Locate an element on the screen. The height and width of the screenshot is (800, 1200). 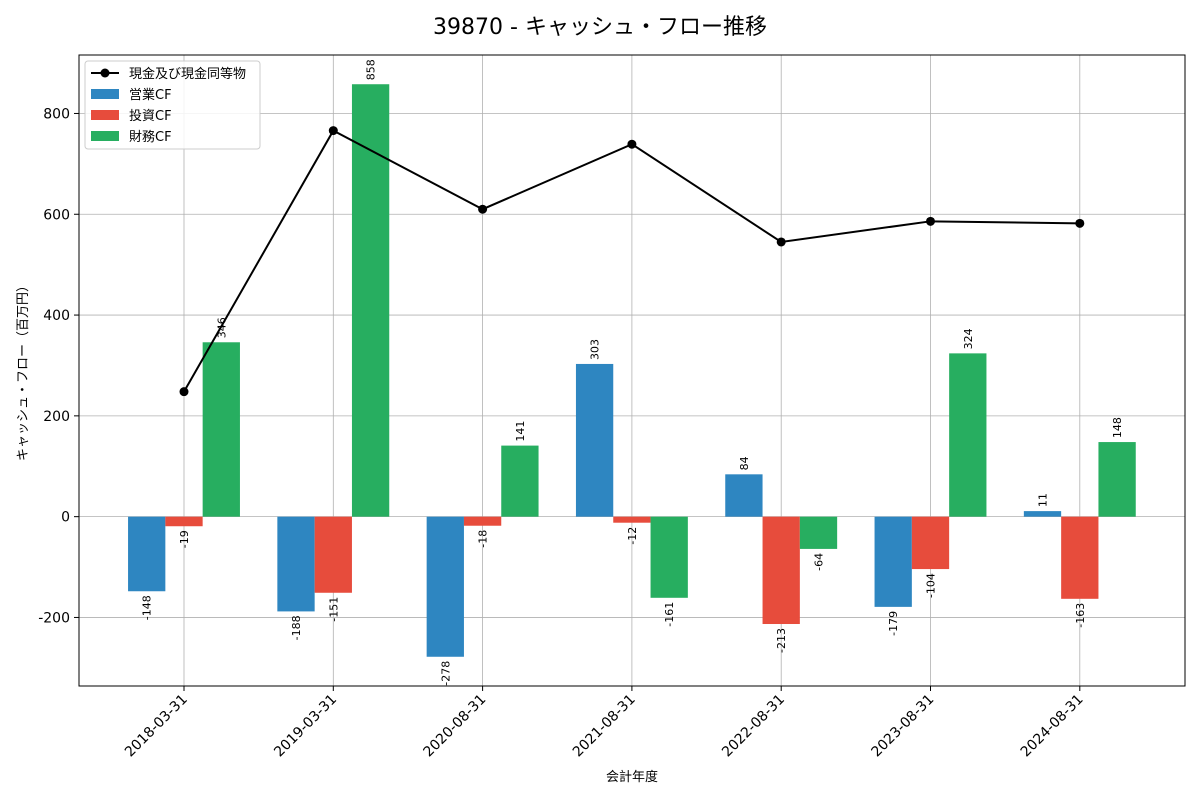
chart-title: 39870 - キャッシュ・フロー推移 is located at coordinates (600, 27).